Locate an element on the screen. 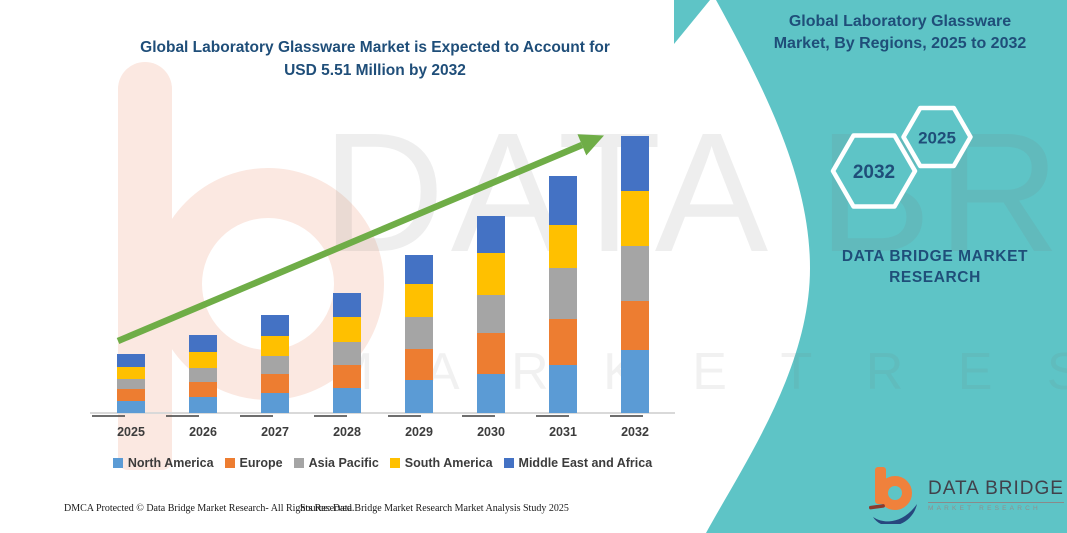 This screenshot has height=533, width=1067. bar-segment-asia-pacific-2032 is located at coordinates (635, 274).